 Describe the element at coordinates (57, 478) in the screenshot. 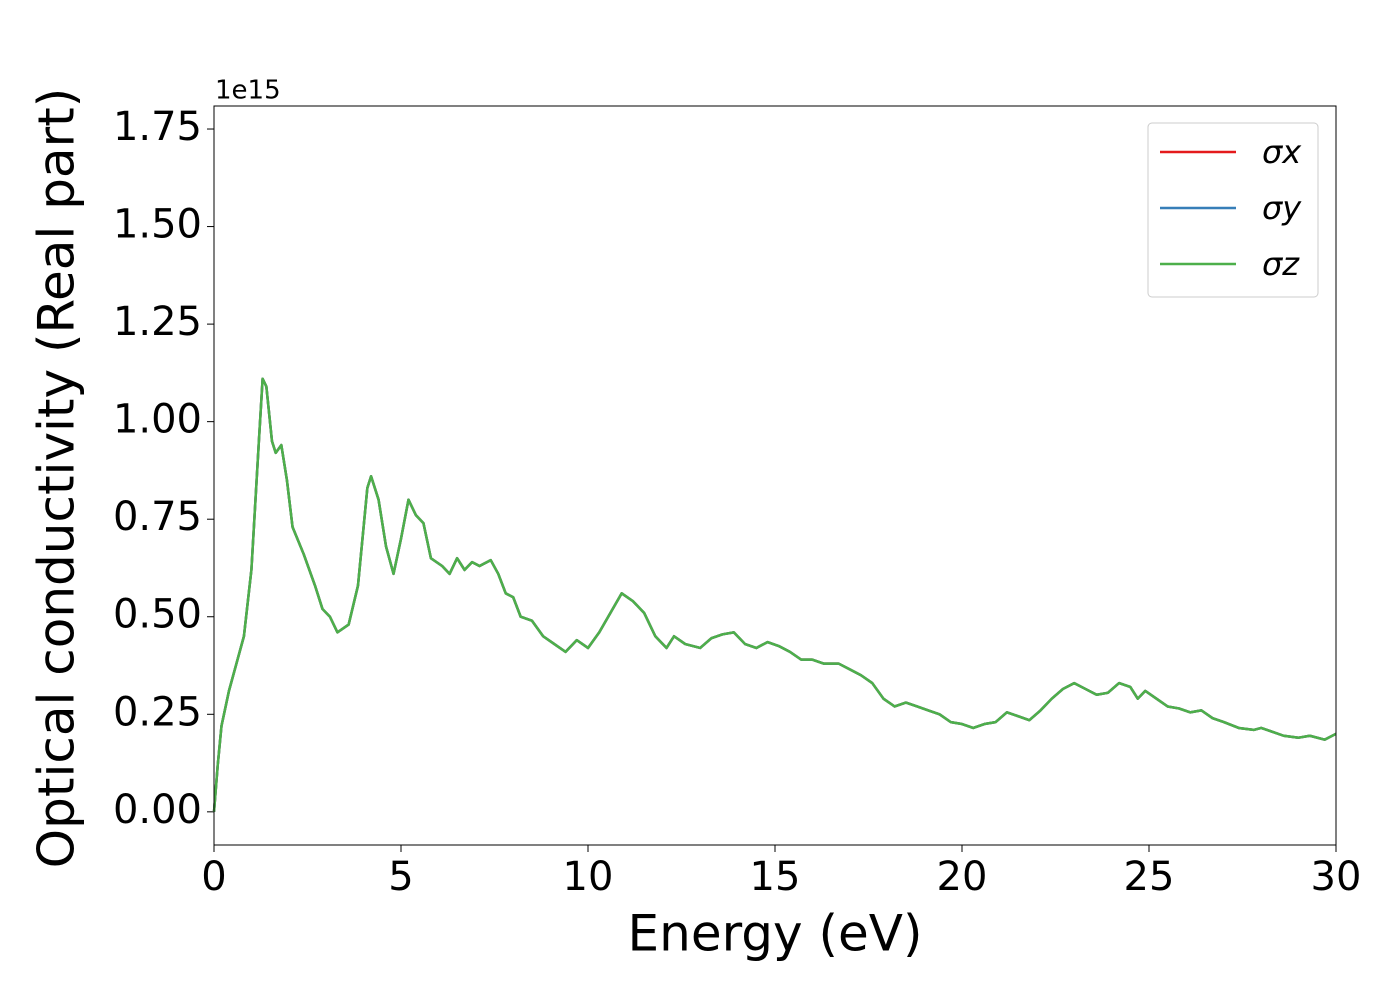

I see `y-axis-label: Optical conductivity (Real part)` at that location.